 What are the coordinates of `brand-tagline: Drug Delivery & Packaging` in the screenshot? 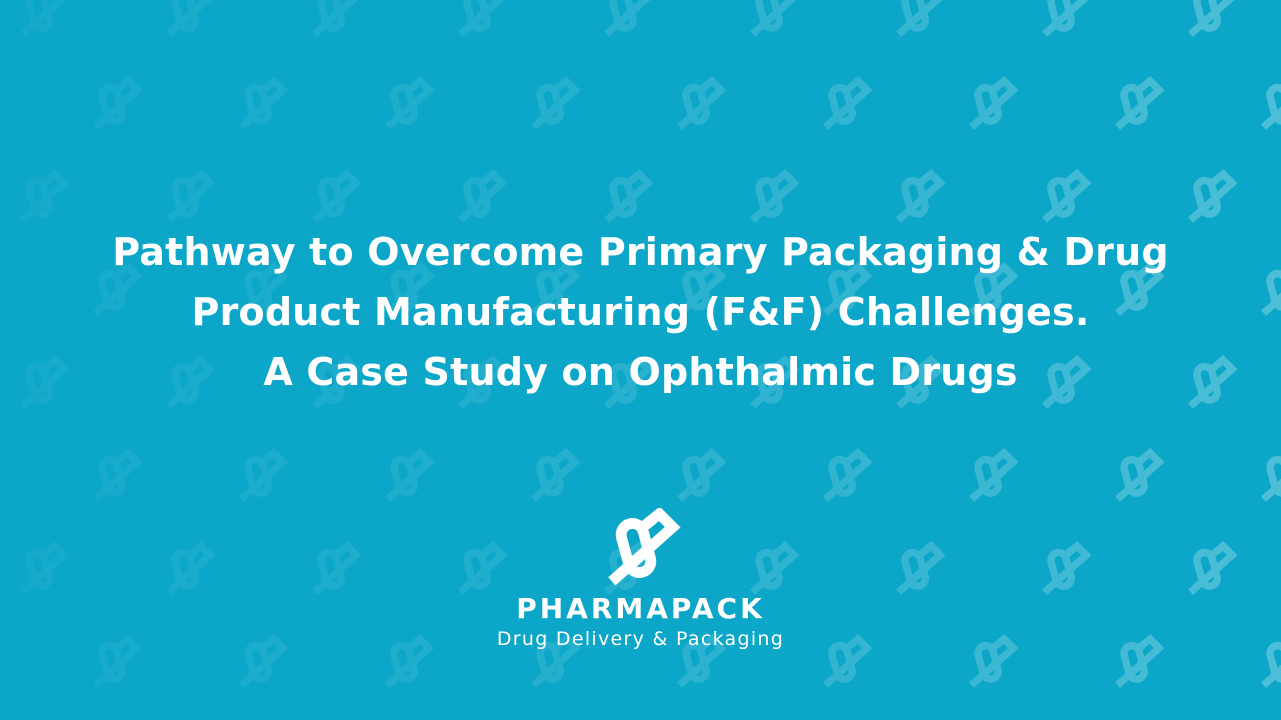 It's located at (640, 639).